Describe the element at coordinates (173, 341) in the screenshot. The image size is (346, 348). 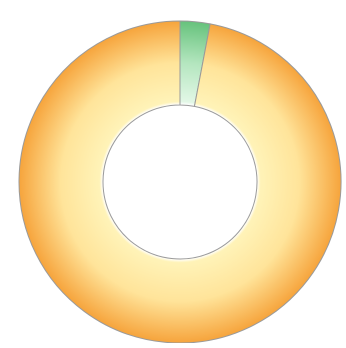
I see `legend-text` at that location.